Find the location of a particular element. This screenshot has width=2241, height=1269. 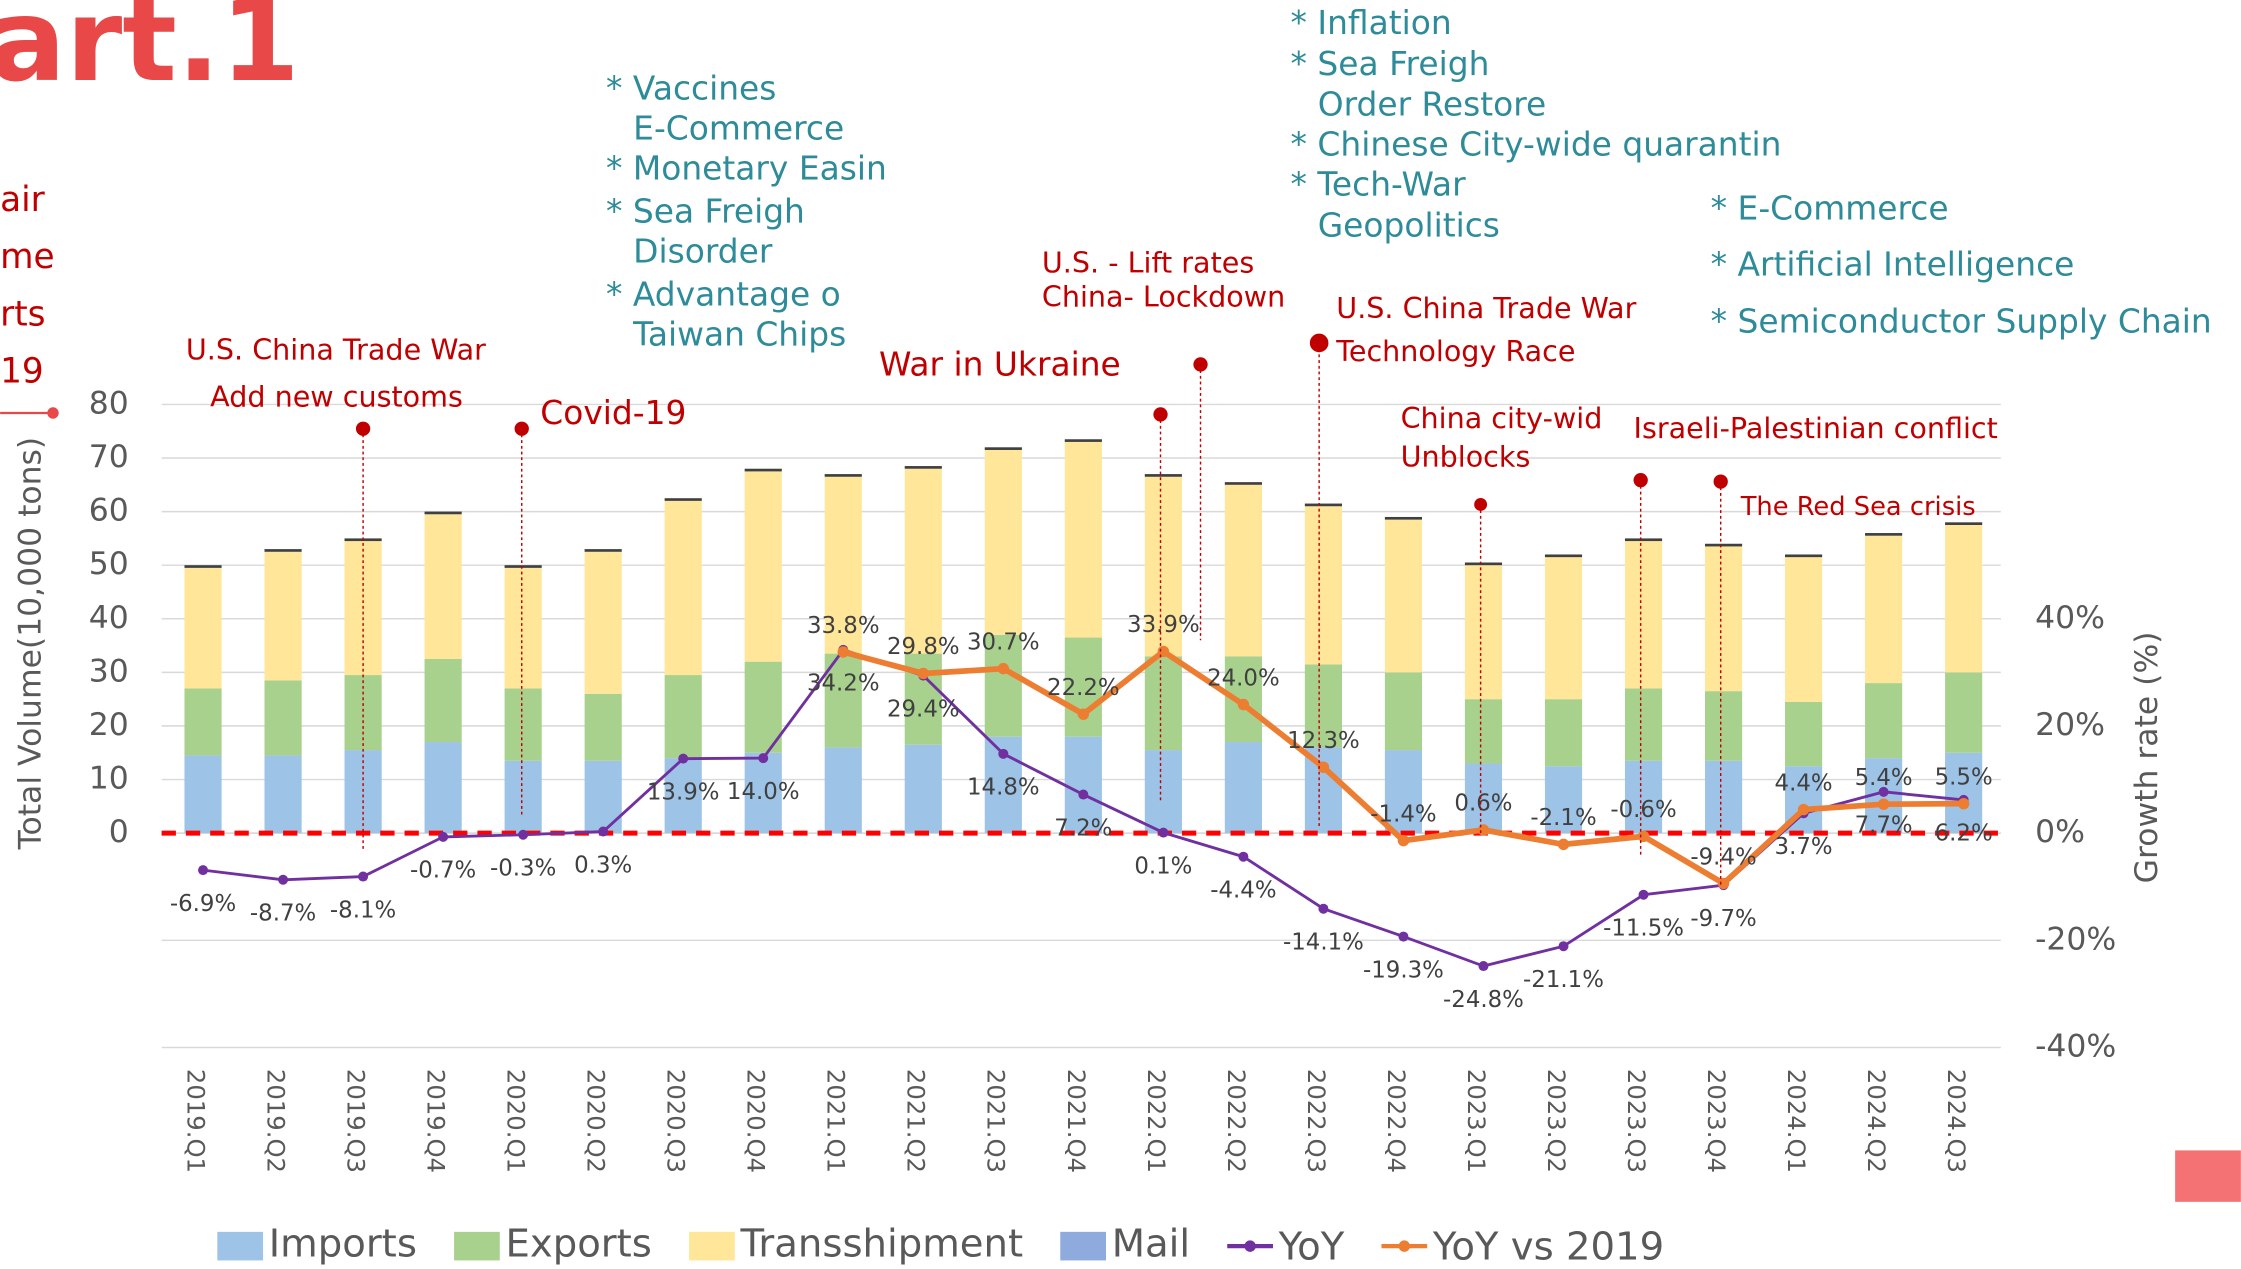

x-tick-label: 2022.Q4 is located at coordinates (1396, 1121).